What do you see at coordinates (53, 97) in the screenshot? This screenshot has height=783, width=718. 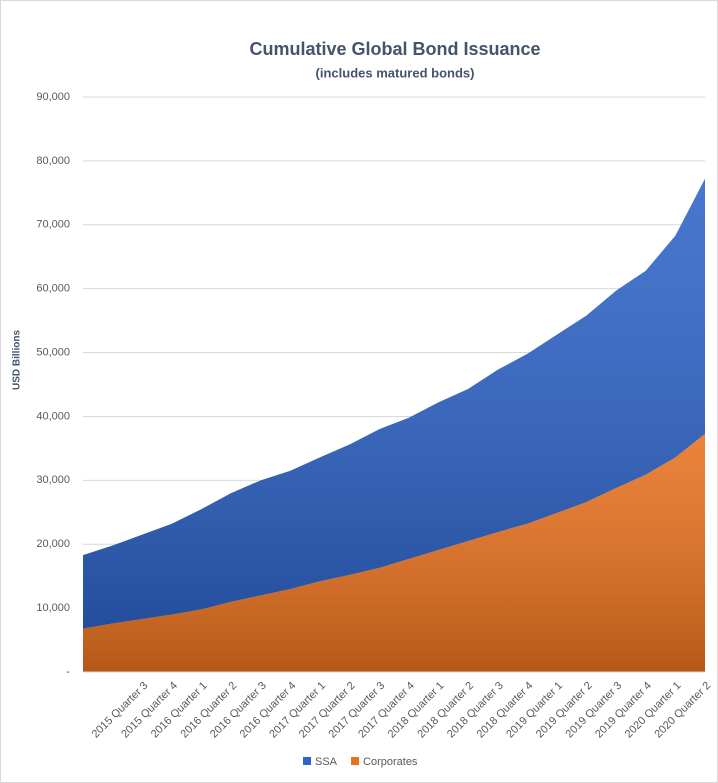 I see `y-tick-label: 90,000` at bounding box center [53, 97].